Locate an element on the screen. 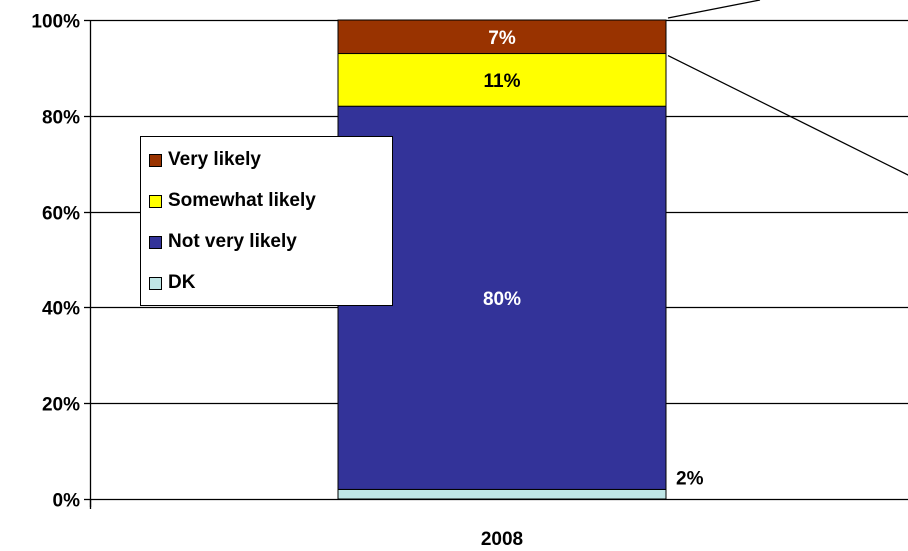  leader-lines is located at coordinates (787, 88).